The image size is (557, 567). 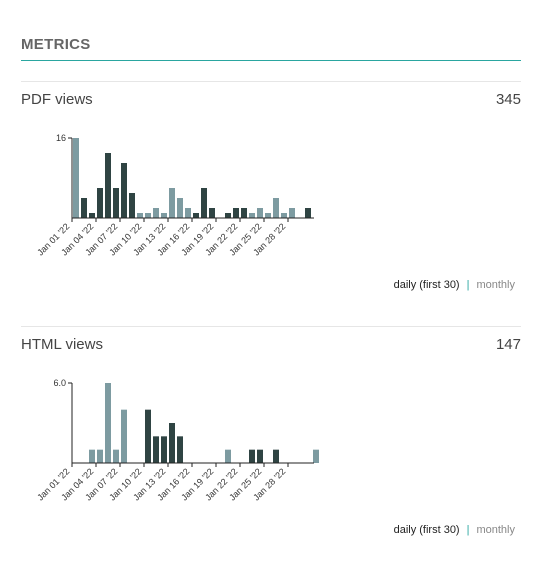 I want to click on metric-title: PDF views, so click(x=57, y=99).